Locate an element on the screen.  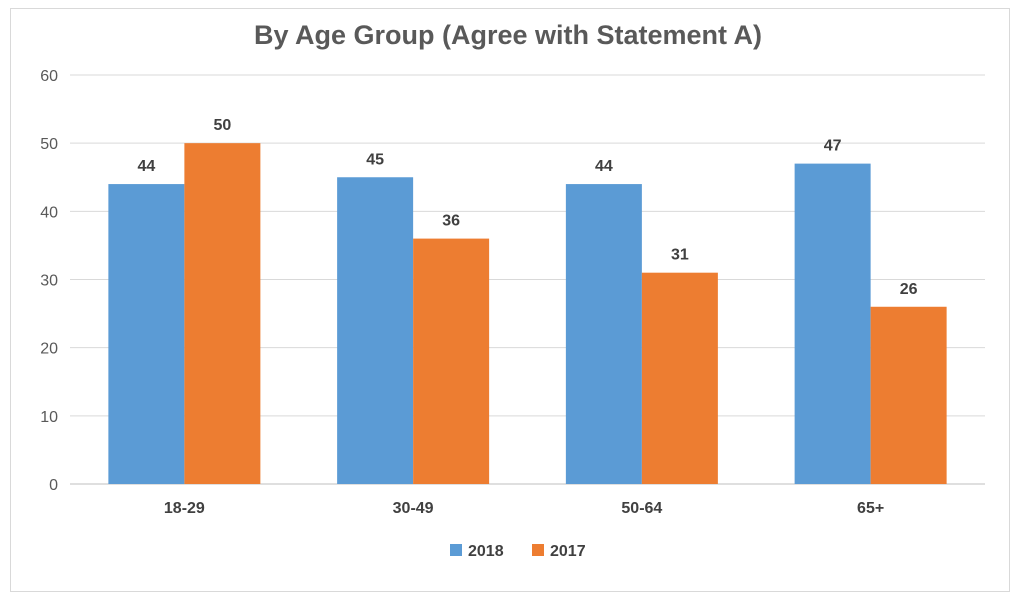
y-tick-label: 50 is located at coordinates (49, 144).